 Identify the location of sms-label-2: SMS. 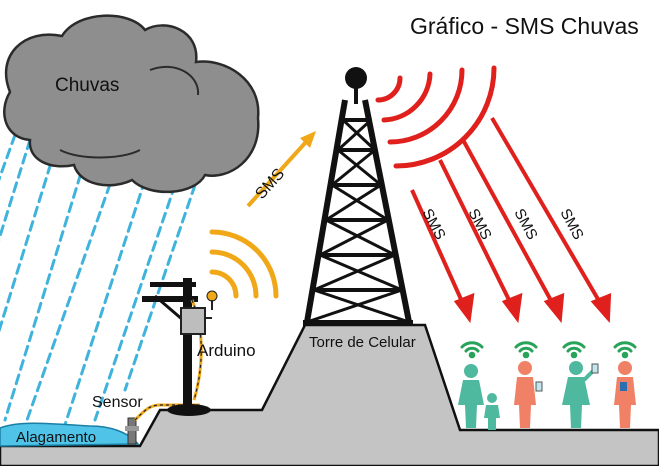
(479, 224).